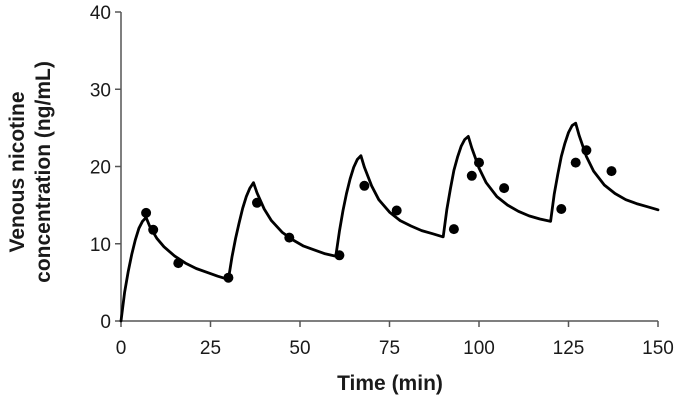 The image size is (685, 404). Describe the element at coordinates (100, 245) in the screenshot. I see `y-tick-label: 10` at that location.